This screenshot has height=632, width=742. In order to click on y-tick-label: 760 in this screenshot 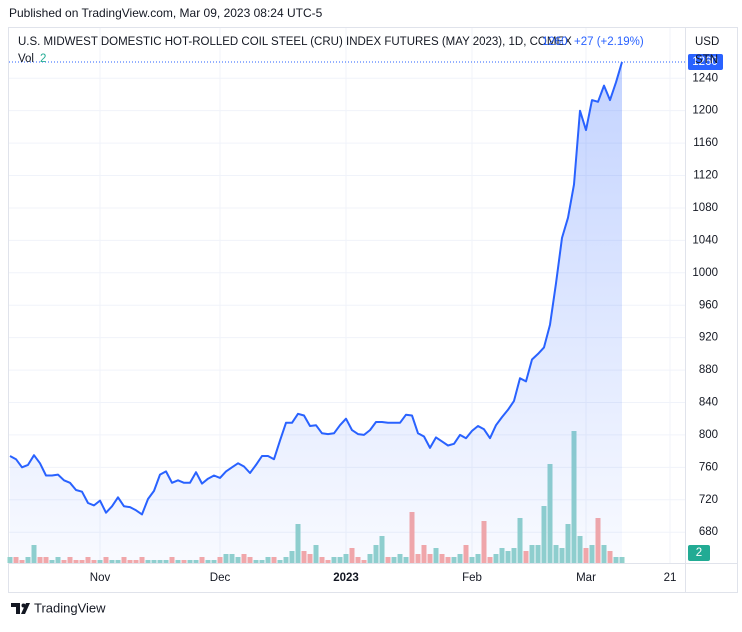, I will do `click(708, 467)`.